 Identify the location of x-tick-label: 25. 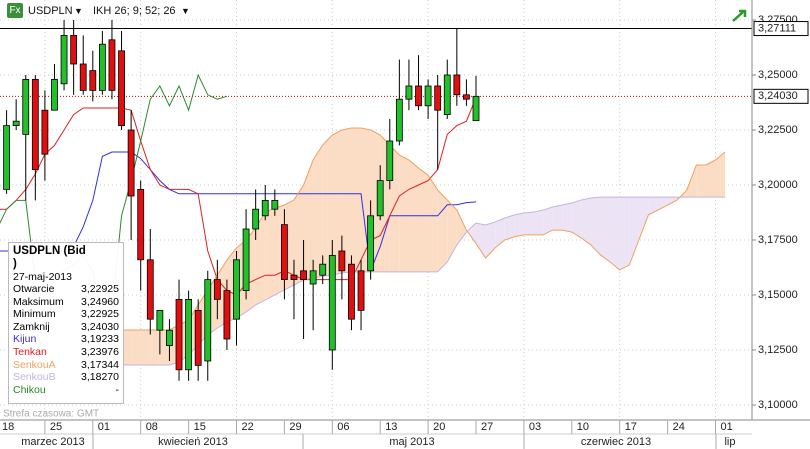
(56, 427).